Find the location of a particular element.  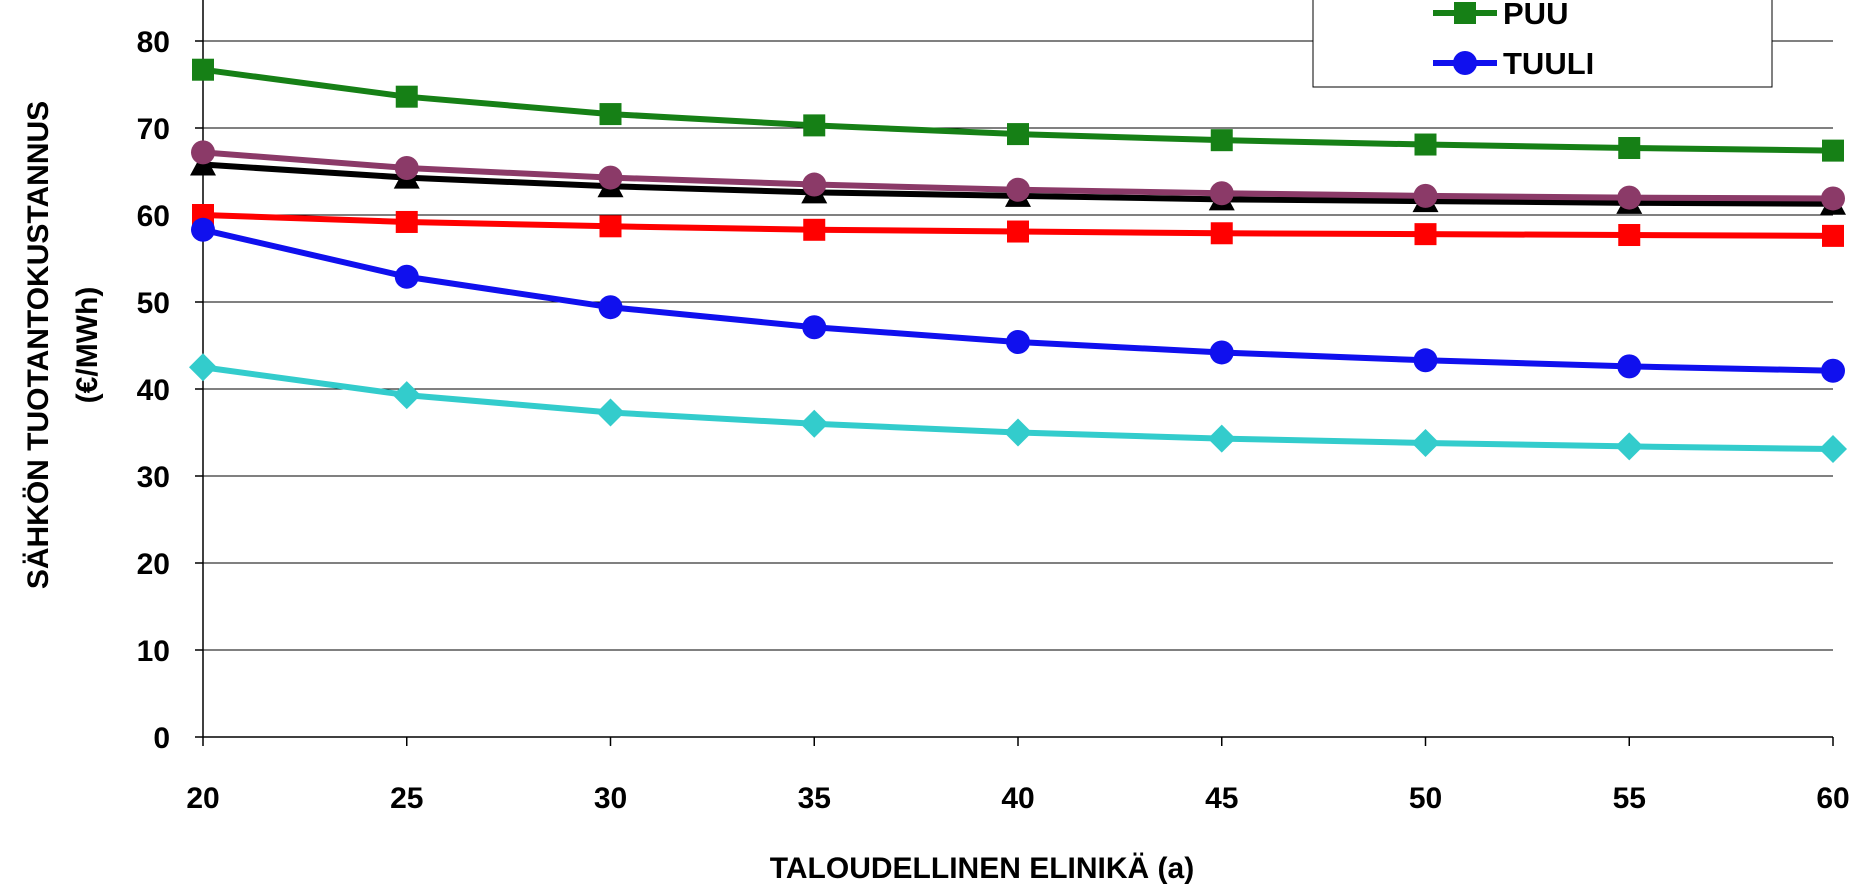

y-tick-label-10: 10 is located at coordinates (153, 651).